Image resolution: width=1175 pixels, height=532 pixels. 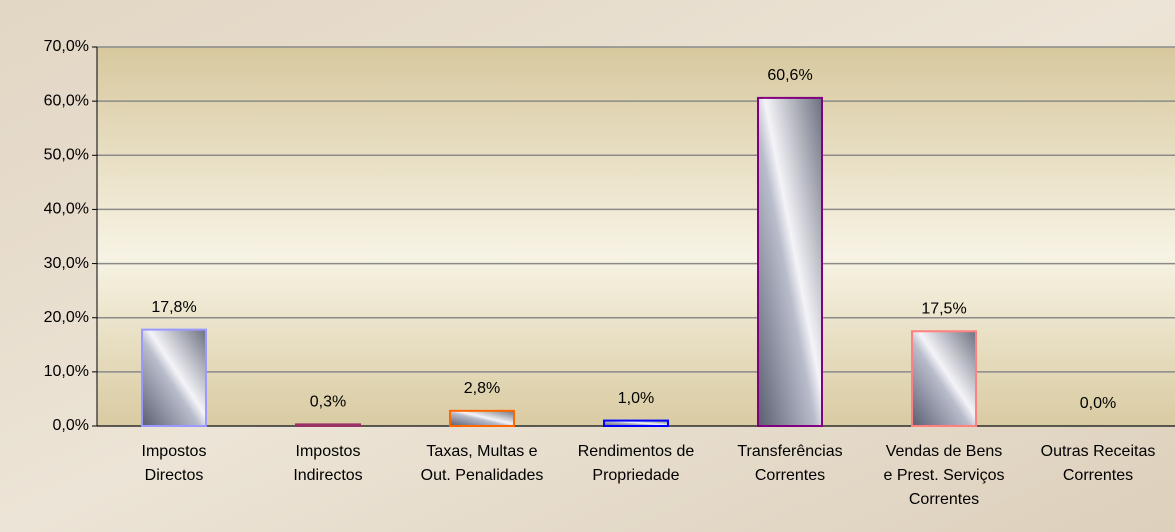 What do you see at coordinates (173, 307) in the screenshot?
I see `value-label: 17,8%` at bounding box center [173, 307].